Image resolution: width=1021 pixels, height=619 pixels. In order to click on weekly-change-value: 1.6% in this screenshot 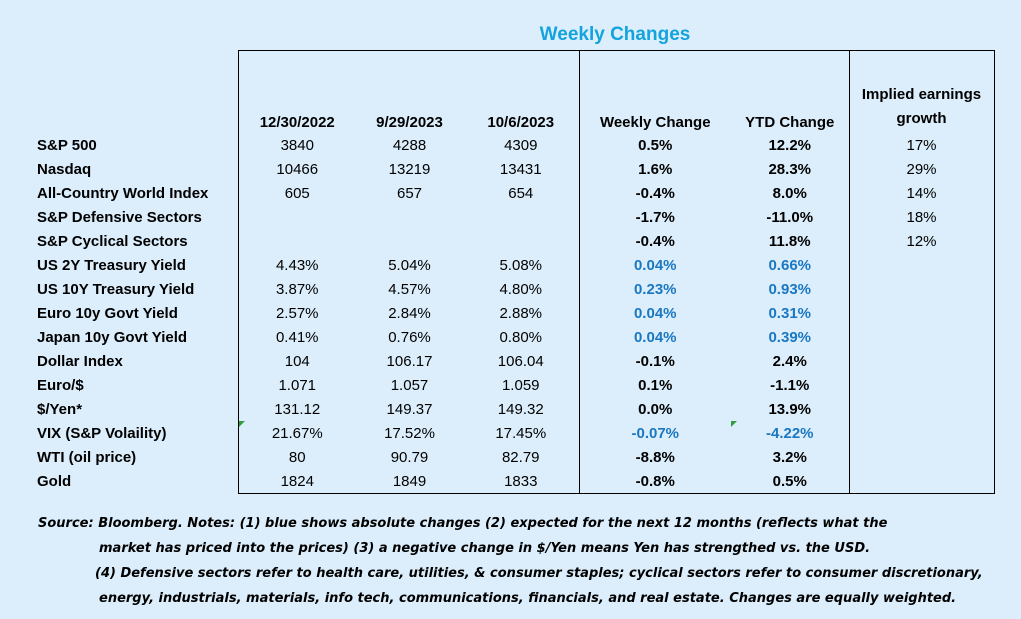, I will do `click(655, 169)`.